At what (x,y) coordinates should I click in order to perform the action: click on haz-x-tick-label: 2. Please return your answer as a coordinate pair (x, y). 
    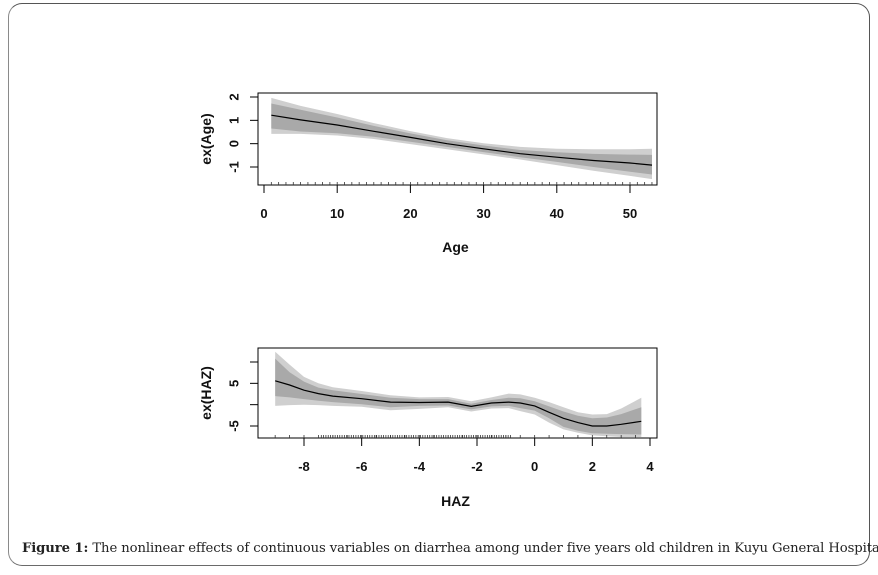
    Looking at the image, I should click on (592, 466).